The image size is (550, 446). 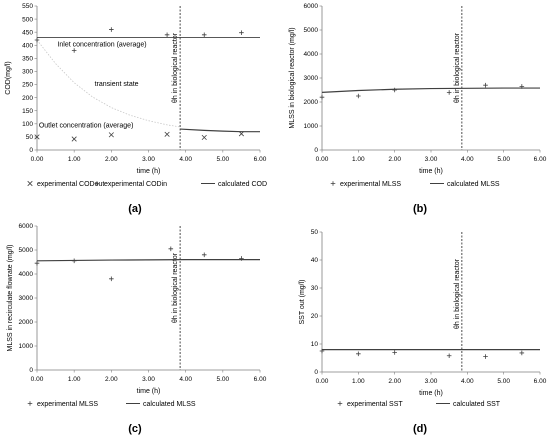 What do you see at coordinates (27, 19) in the screenshot?
I see `y-tick-label: 500` at bounding box center [27, 19].